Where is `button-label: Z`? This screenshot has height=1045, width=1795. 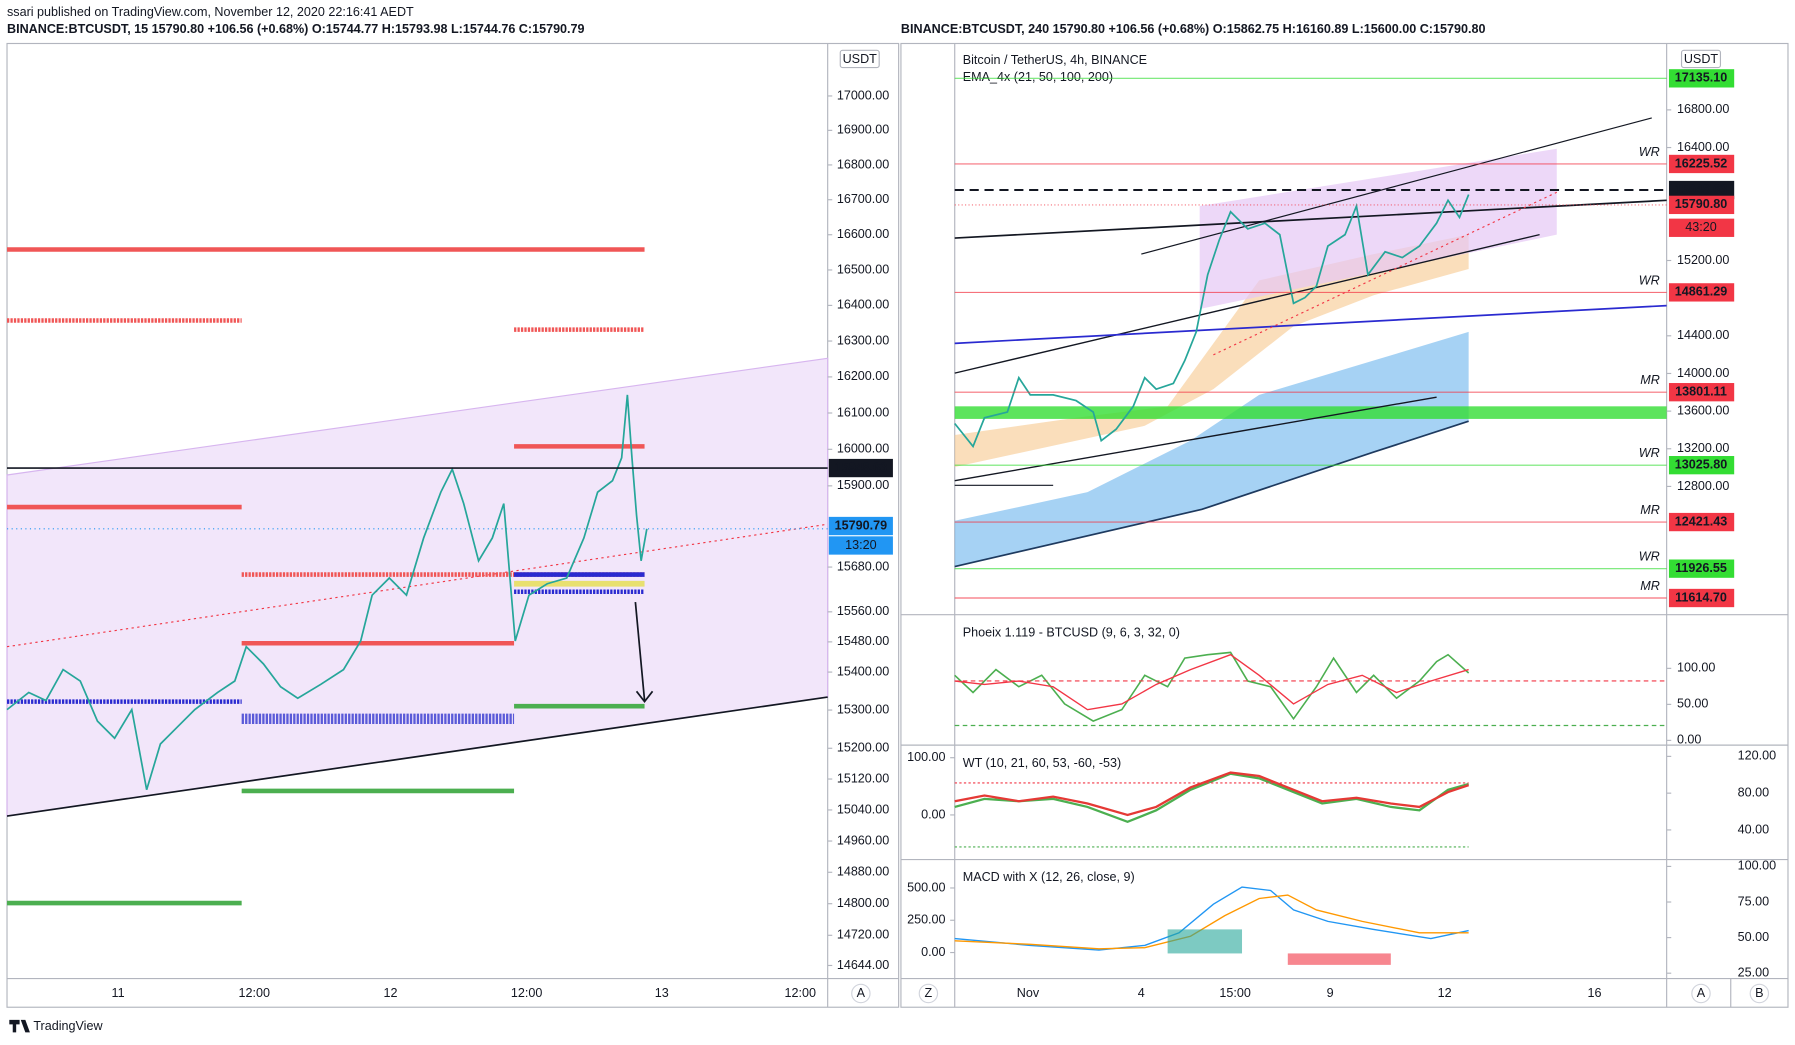
button-label: Z is located at coordinates (929, 993).